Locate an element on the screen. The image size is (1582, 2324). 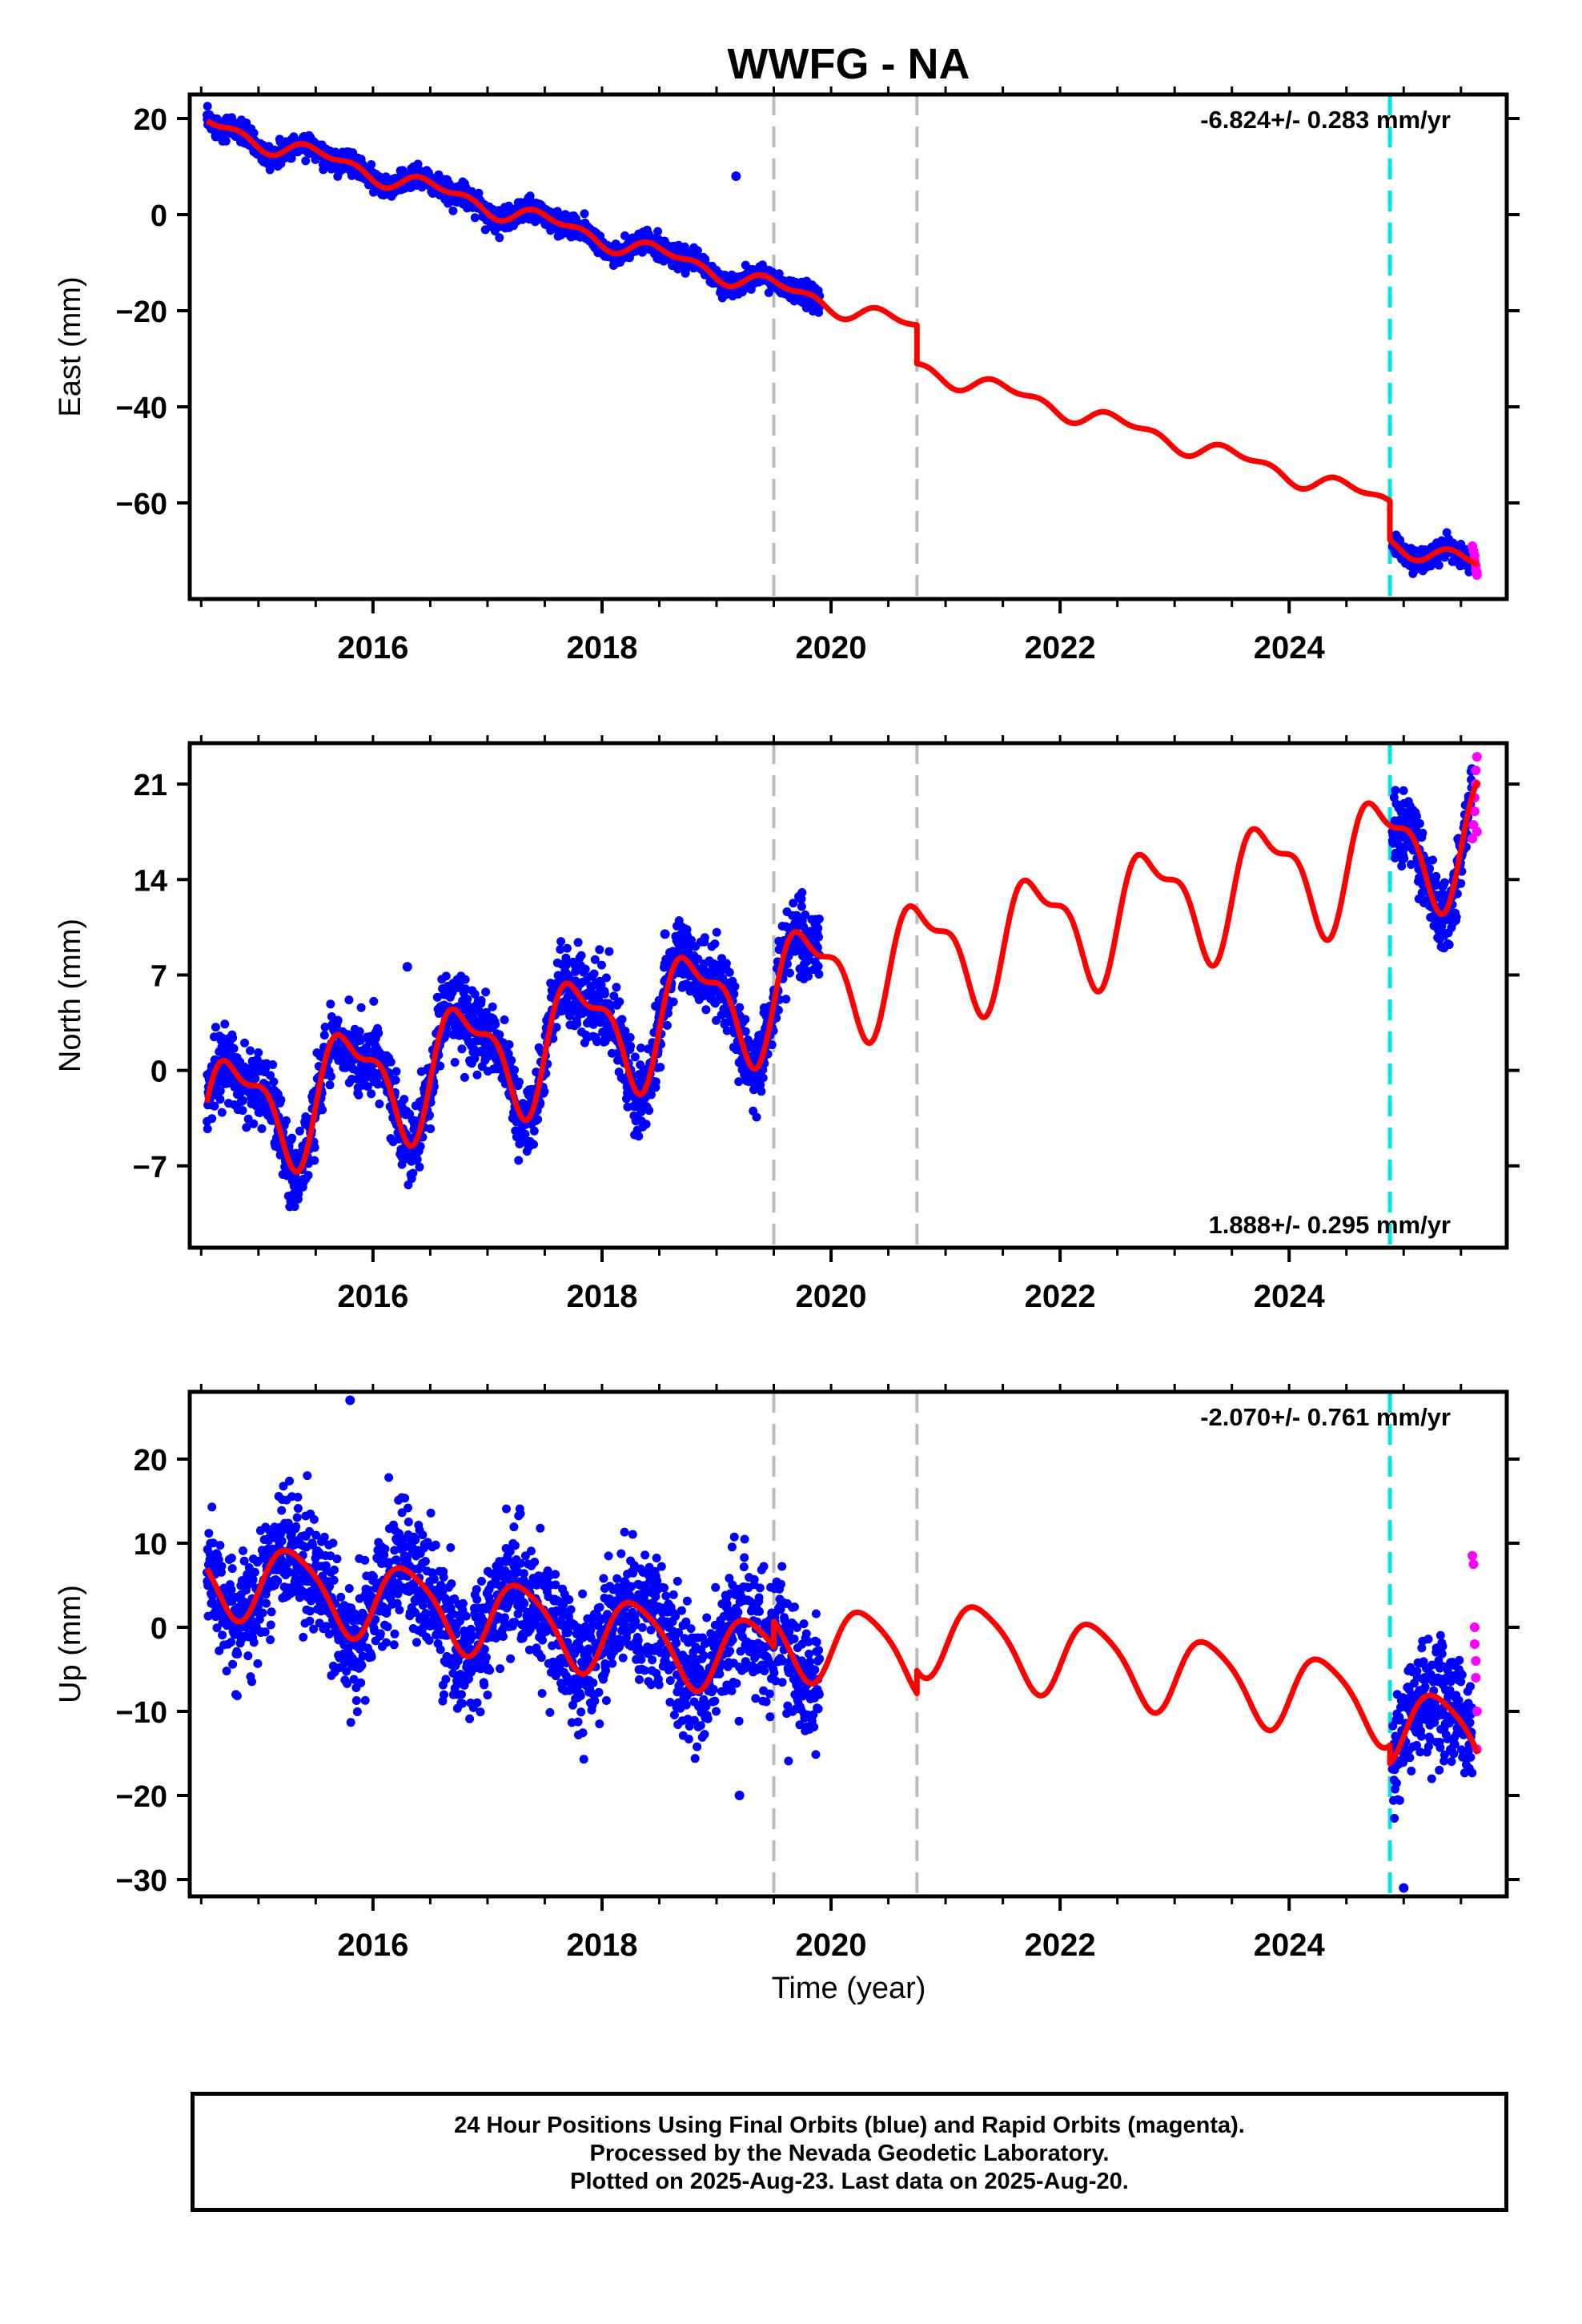
x-tick-label: 2020 is located at coordinates (831, 647).